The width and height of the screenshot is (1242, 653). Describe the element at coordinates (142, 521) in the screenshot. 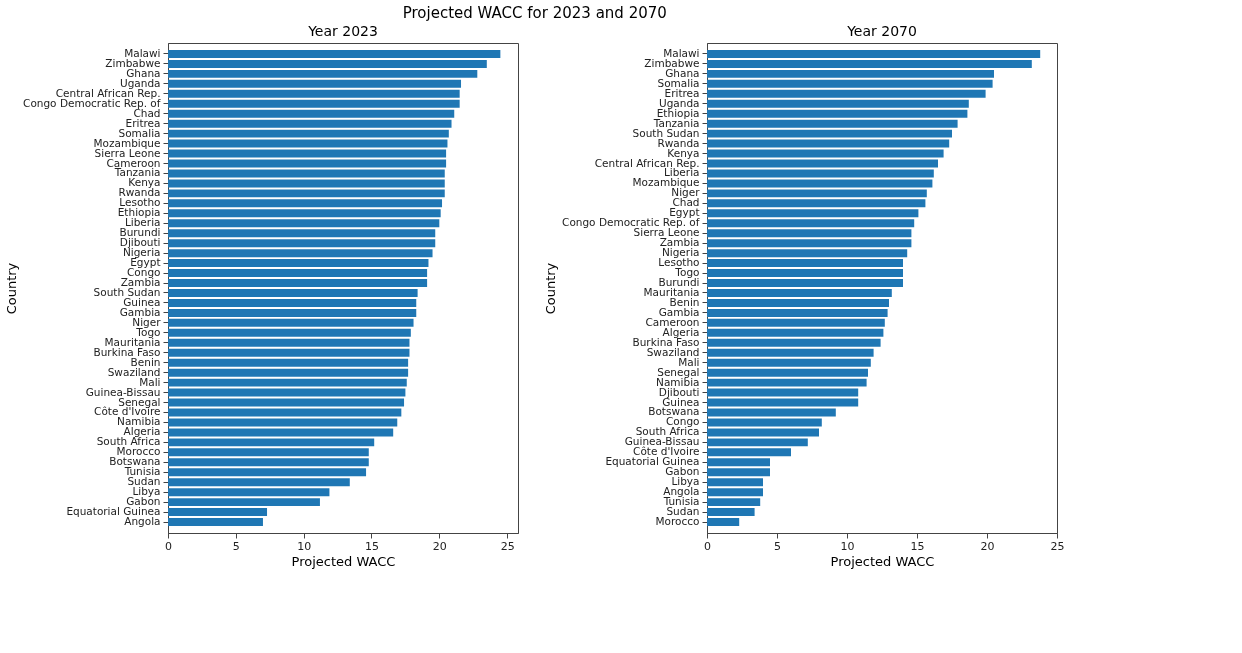

I see `y-tick-label: Angola` at that location.